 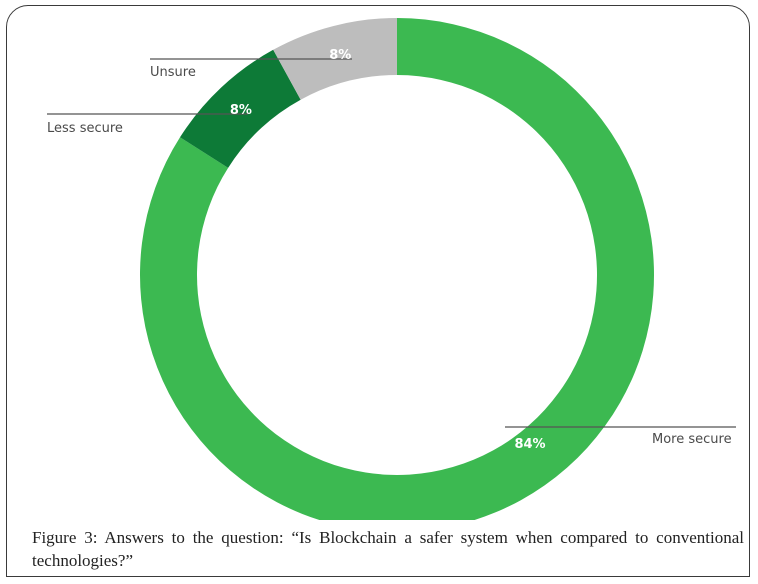 I want to click on slice-label: Unsure, so click(x=173, y=72).